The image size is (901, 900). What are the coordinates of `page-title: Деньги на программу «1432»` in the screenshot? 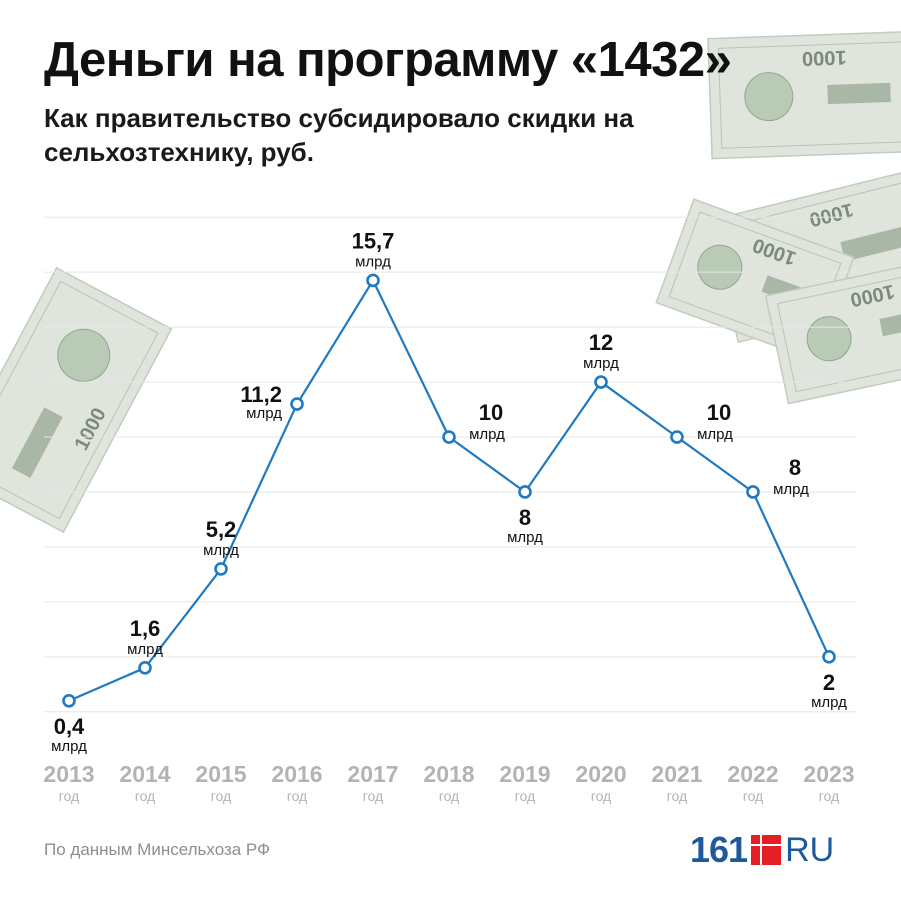 It's located at (388, 60).